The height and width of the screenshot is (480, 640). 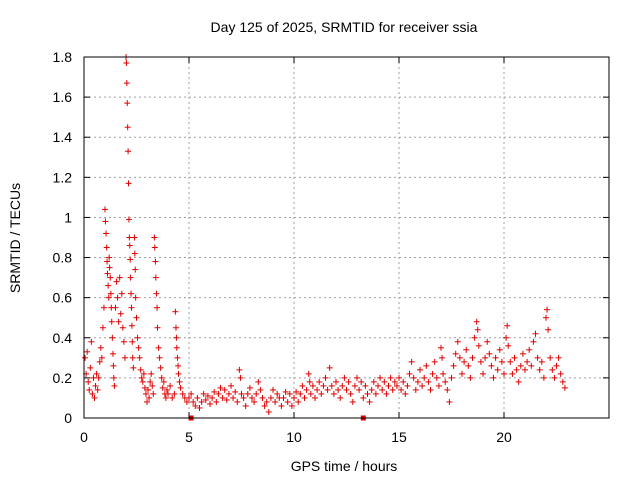 What do you see at coordinates (63, 258) in the screenshot?
I see `y-tick-label: 0.8` at bounding box center [63, 258].